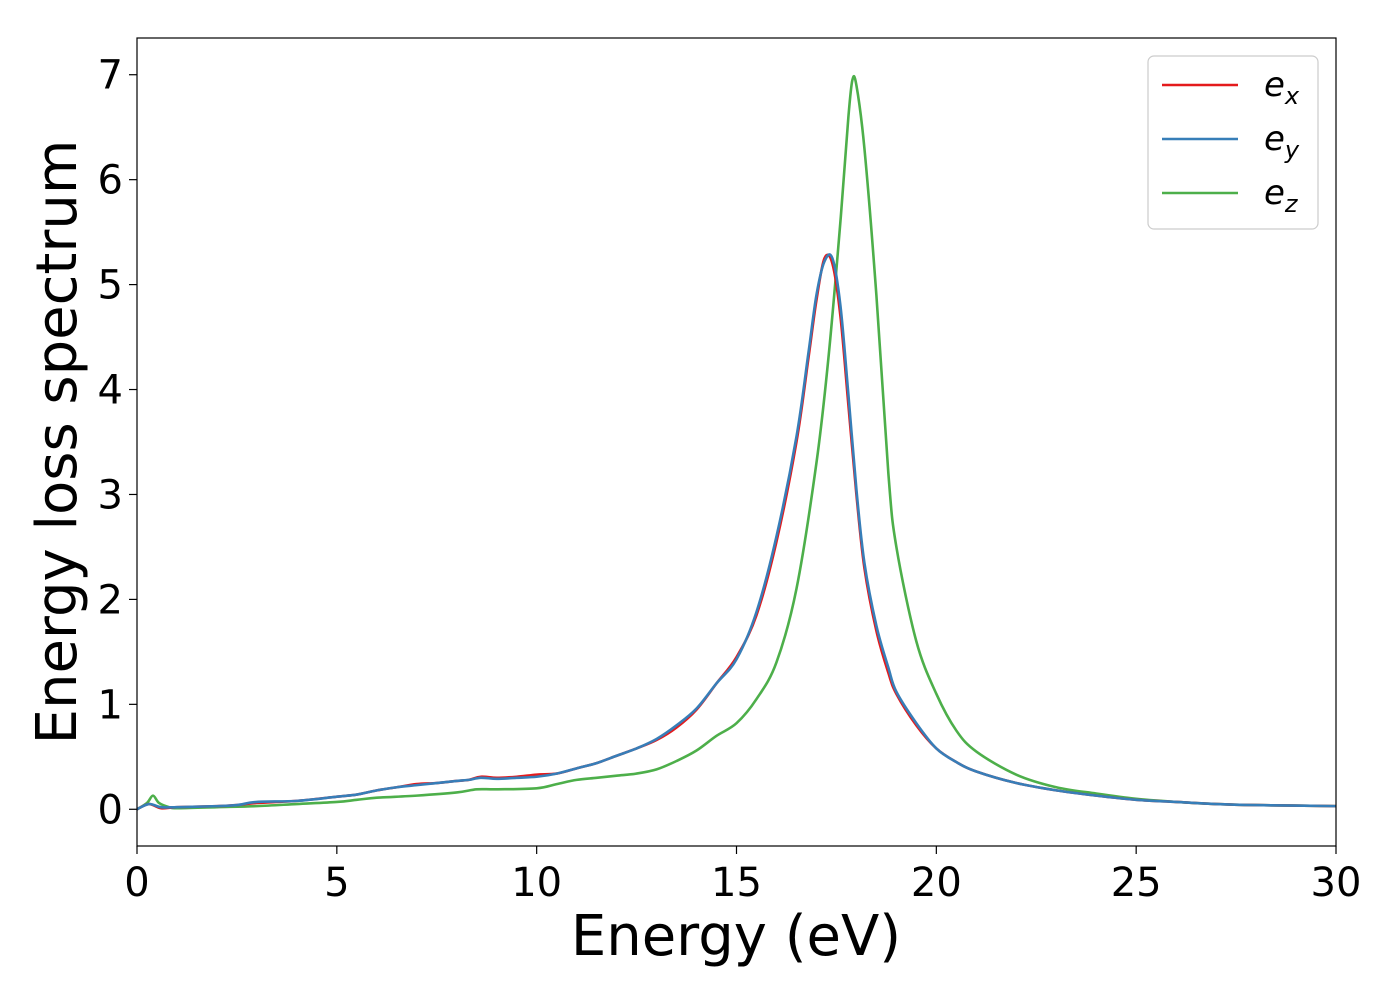 Image resolution: width=1400 pixels, height=1000 pixels. What do you see at coordinates (110, 600) in the screenshot?
I see `y-tick-label: 2` at bounding box center [110, 600].